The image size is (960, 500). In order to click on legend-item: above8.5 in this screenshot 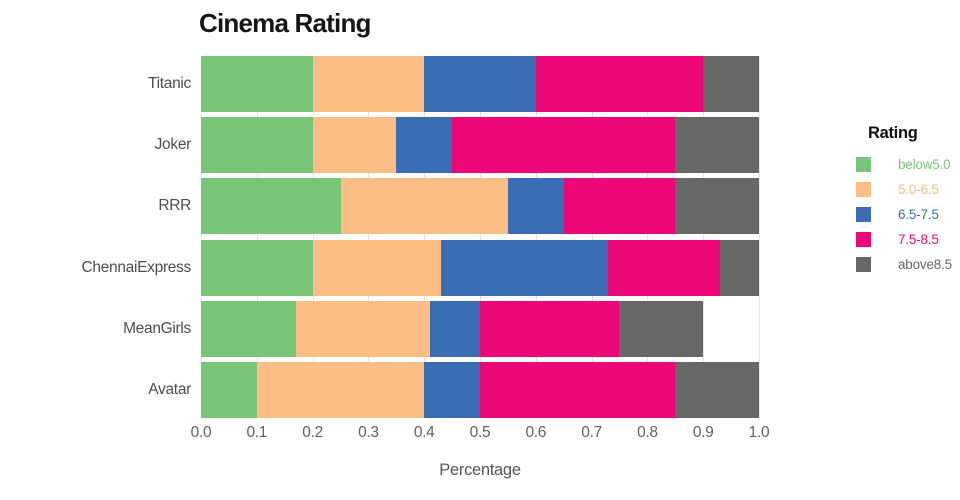, I will do `click(904, 264)`.